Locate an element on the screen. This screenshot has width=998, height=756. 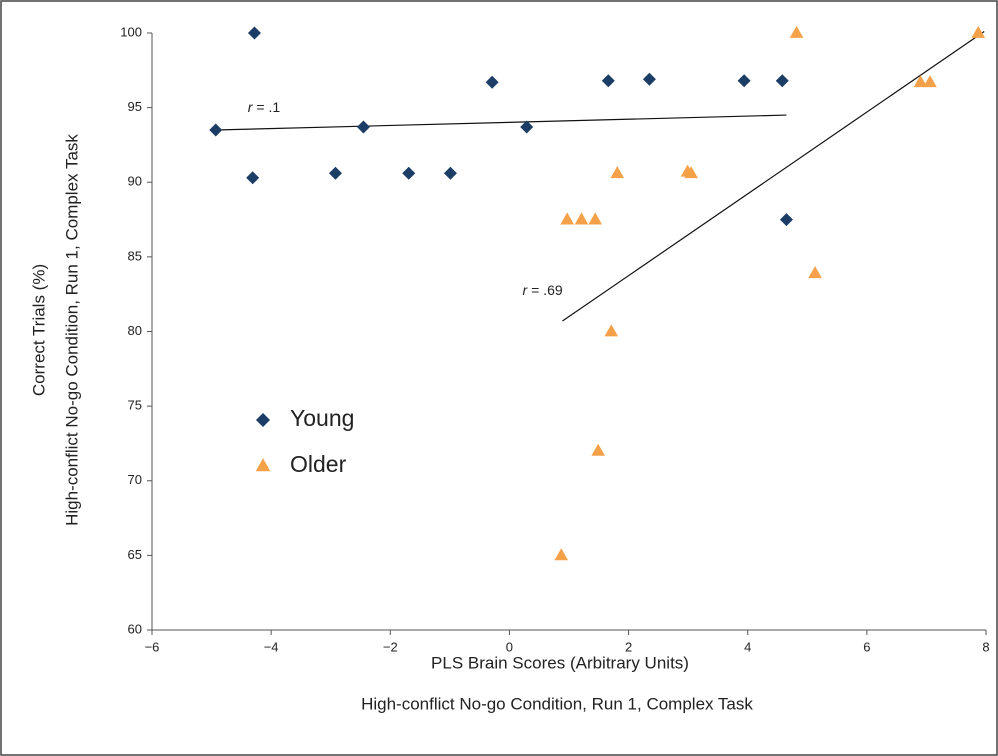
legend-label: Young is located at coordinates (322, 418).